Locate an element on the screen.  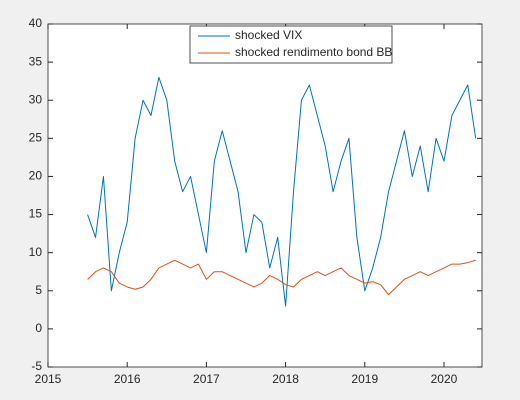
x-tick-label: 2019 is located at coordinates (364, 379).